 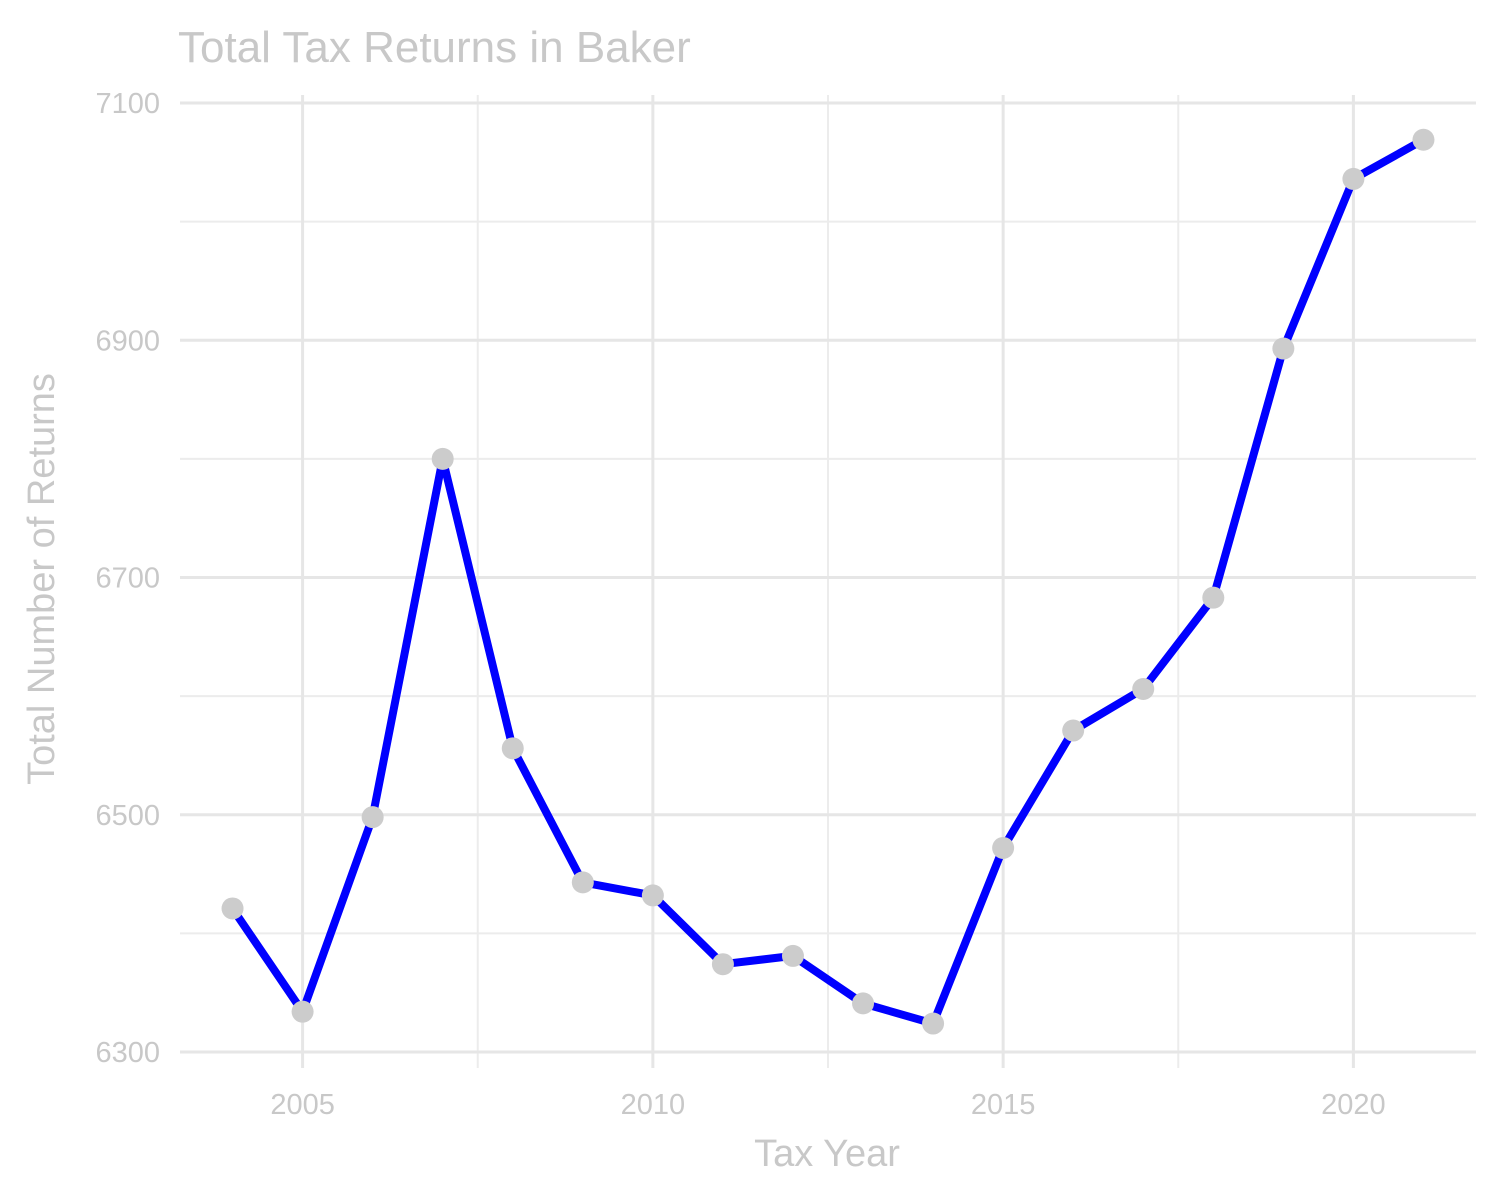 What do you see at coordinates (127, 104) in the screenshot?
I see `y-tick-label: 7100` at bounding box center [127, 104].